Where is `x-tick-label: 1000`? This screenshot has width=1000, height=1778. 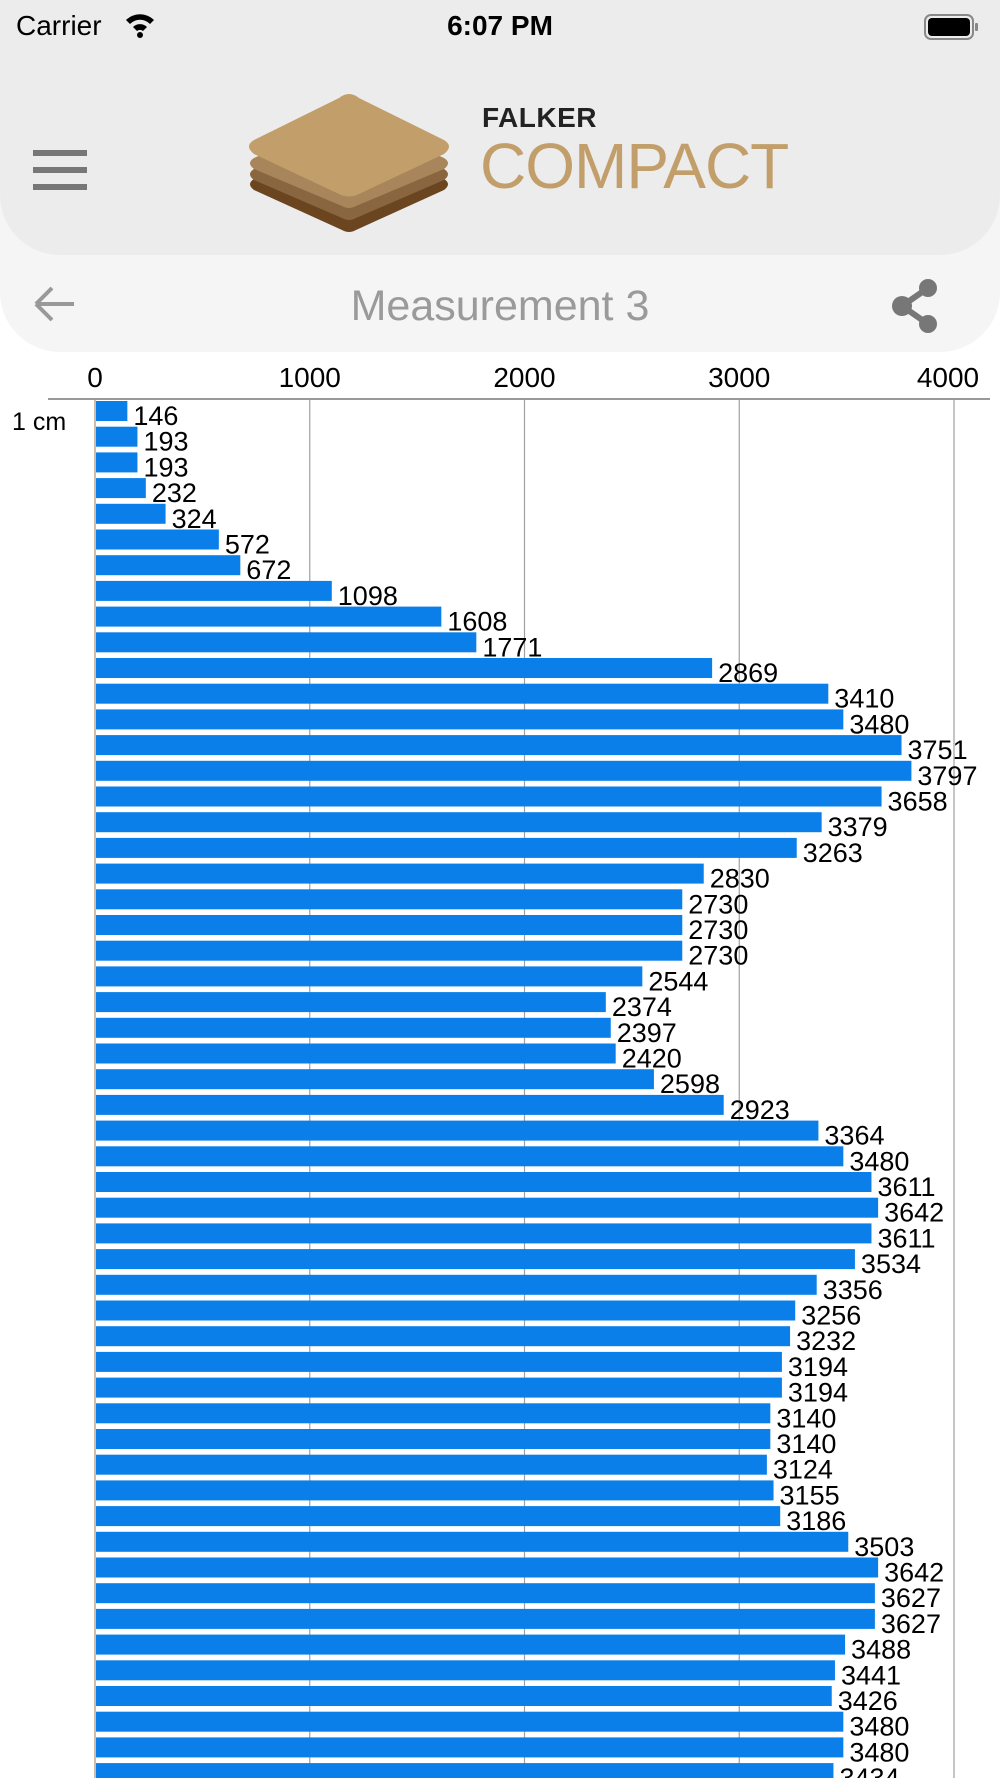
x-tick-label: 1000 is located at coordinates (310, 377).